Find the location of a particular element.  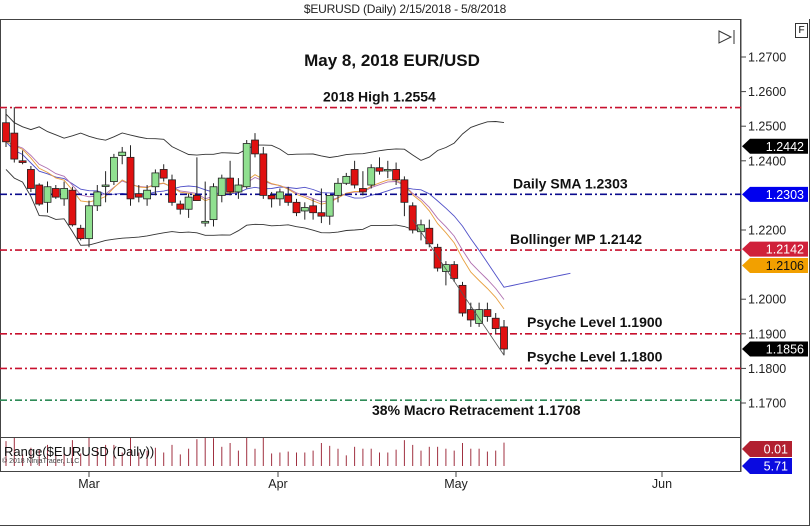

y-tick-label: 1.1700 is located at coordinates (767, 404).